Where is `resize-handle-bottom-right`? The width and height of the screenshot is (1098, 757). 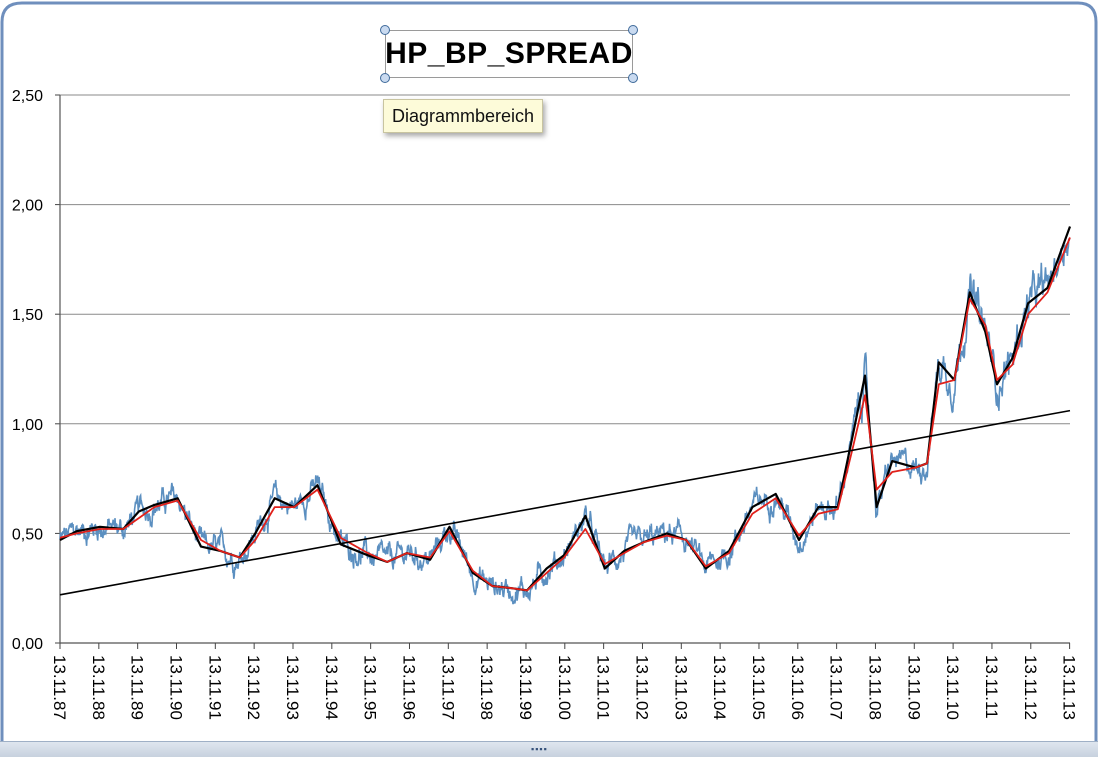
resize-handle-bottom-right is located at coordinates (633, 78).